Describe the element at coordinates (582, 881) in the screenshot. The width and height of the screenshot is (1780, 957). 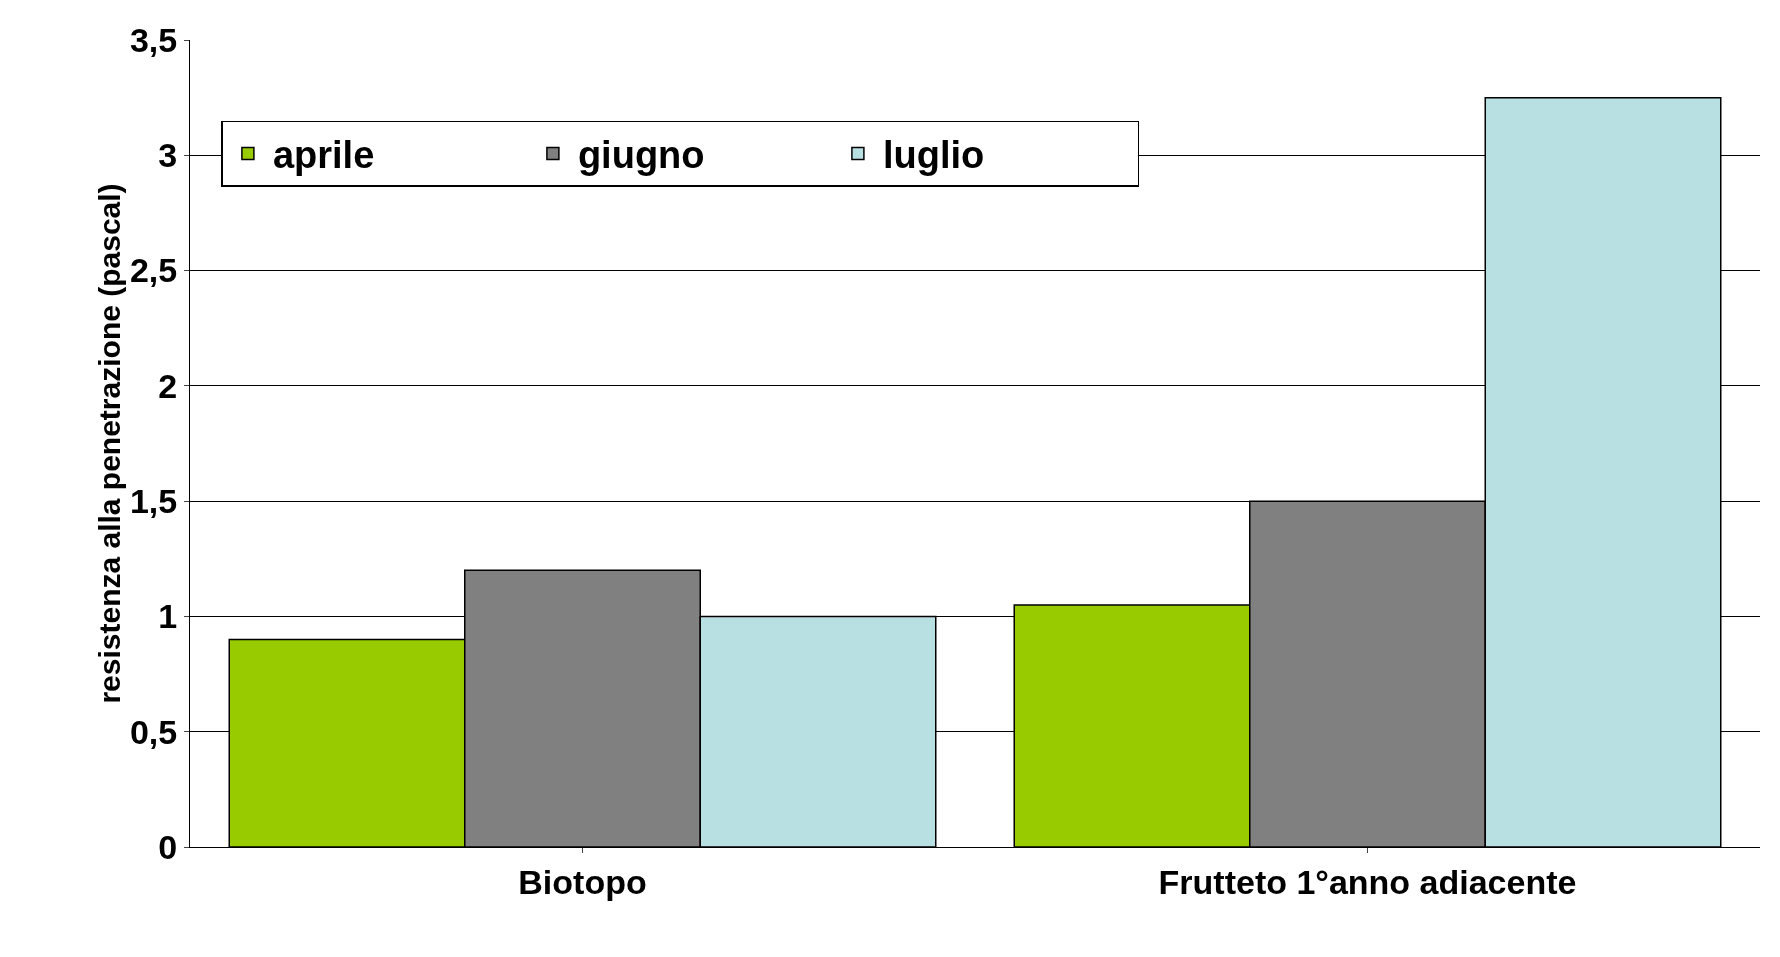
I see `x-tick-label: Biotopo` at that location.